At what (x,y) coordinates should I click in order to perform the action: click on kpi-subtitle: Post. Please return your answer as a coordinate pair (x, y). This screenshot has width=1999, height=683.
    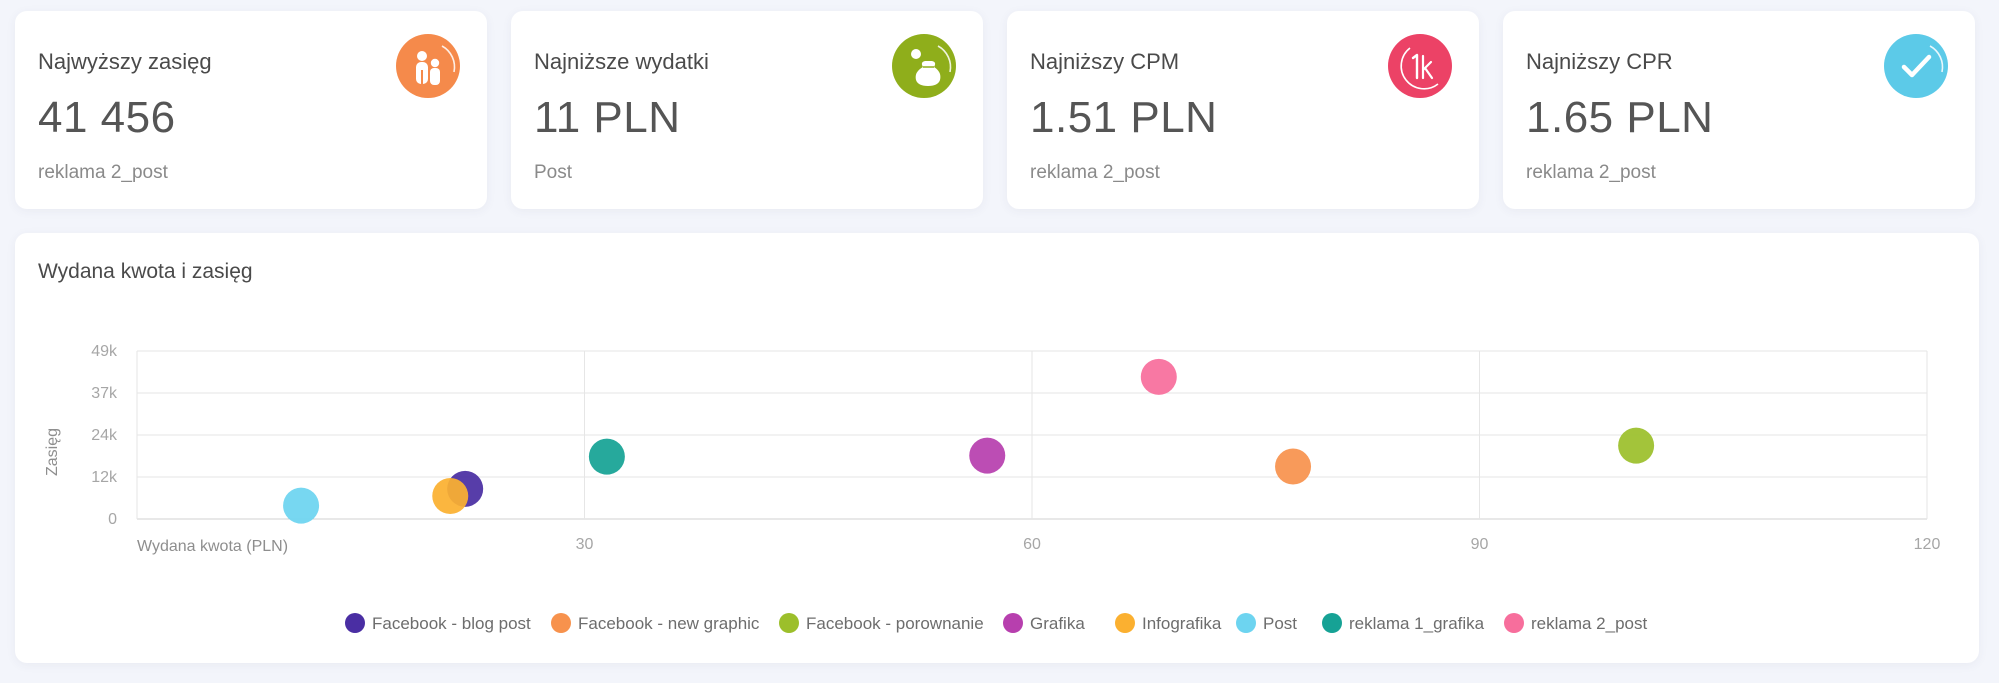
    Looking at the image, I should click on (553, 172).